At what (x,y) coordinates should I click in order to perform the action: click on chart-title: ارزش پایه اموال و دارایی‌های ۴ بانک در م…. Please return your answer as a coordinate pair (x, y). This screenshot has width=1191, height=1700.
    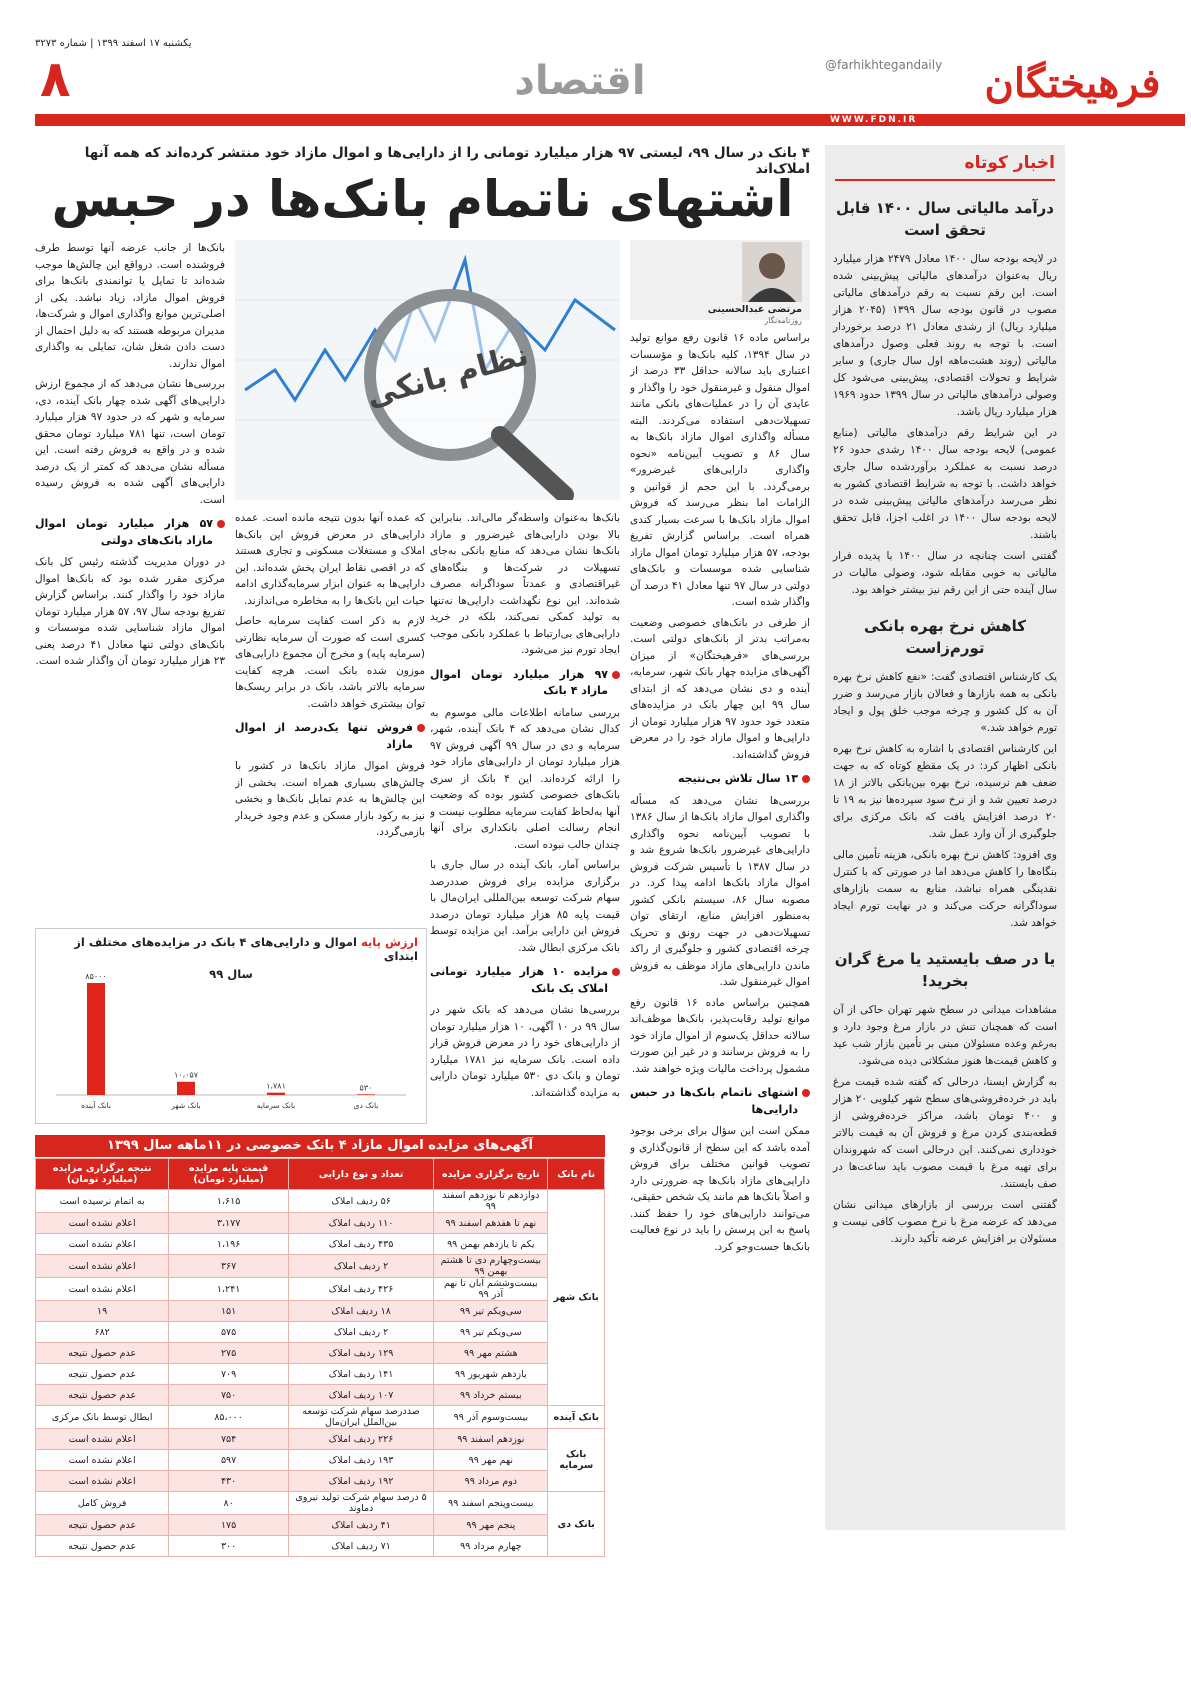
    Looking at the image, I should click on (231, 946).